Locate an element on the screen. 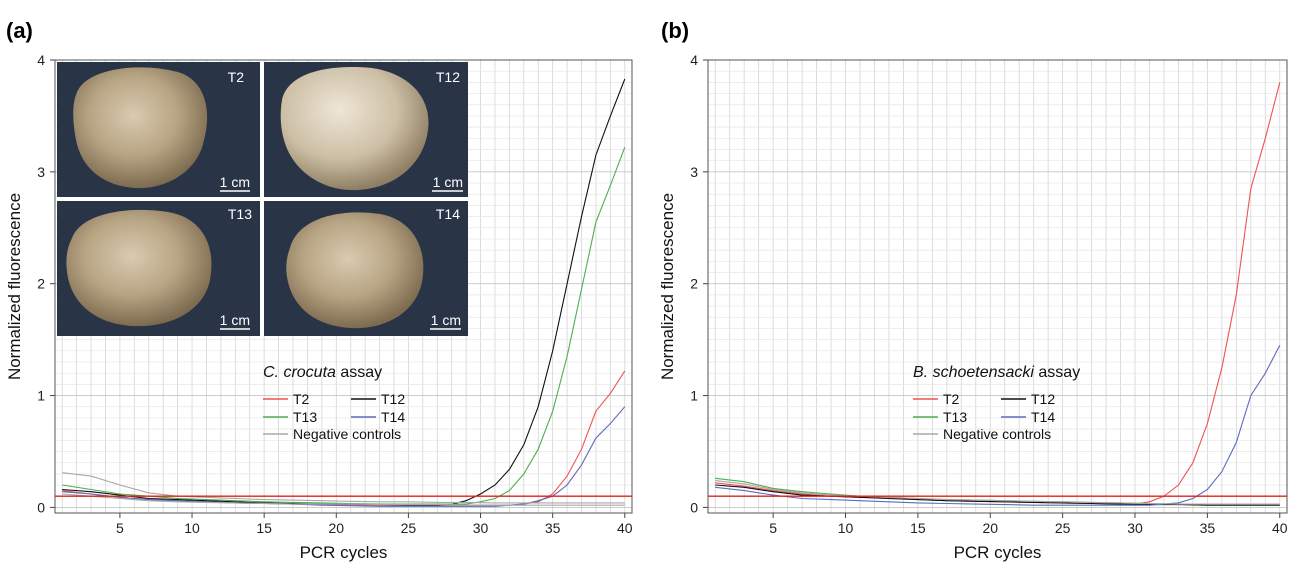  photo-t2-label: T2 is located at coordinates (236, 77).